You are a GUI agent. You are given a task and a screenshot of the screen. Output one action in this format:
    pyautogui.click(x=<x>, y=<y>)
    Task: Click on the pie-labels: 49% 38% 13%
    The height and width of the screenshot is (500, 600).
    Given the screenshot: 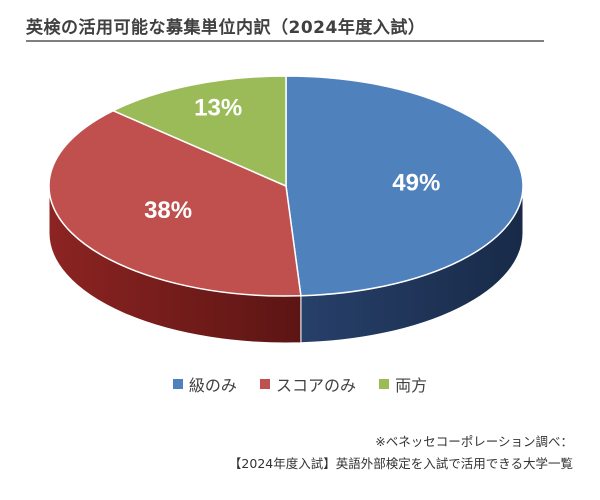 What is the action you would take?
    pyautogui.click(x=292, y=160)
    